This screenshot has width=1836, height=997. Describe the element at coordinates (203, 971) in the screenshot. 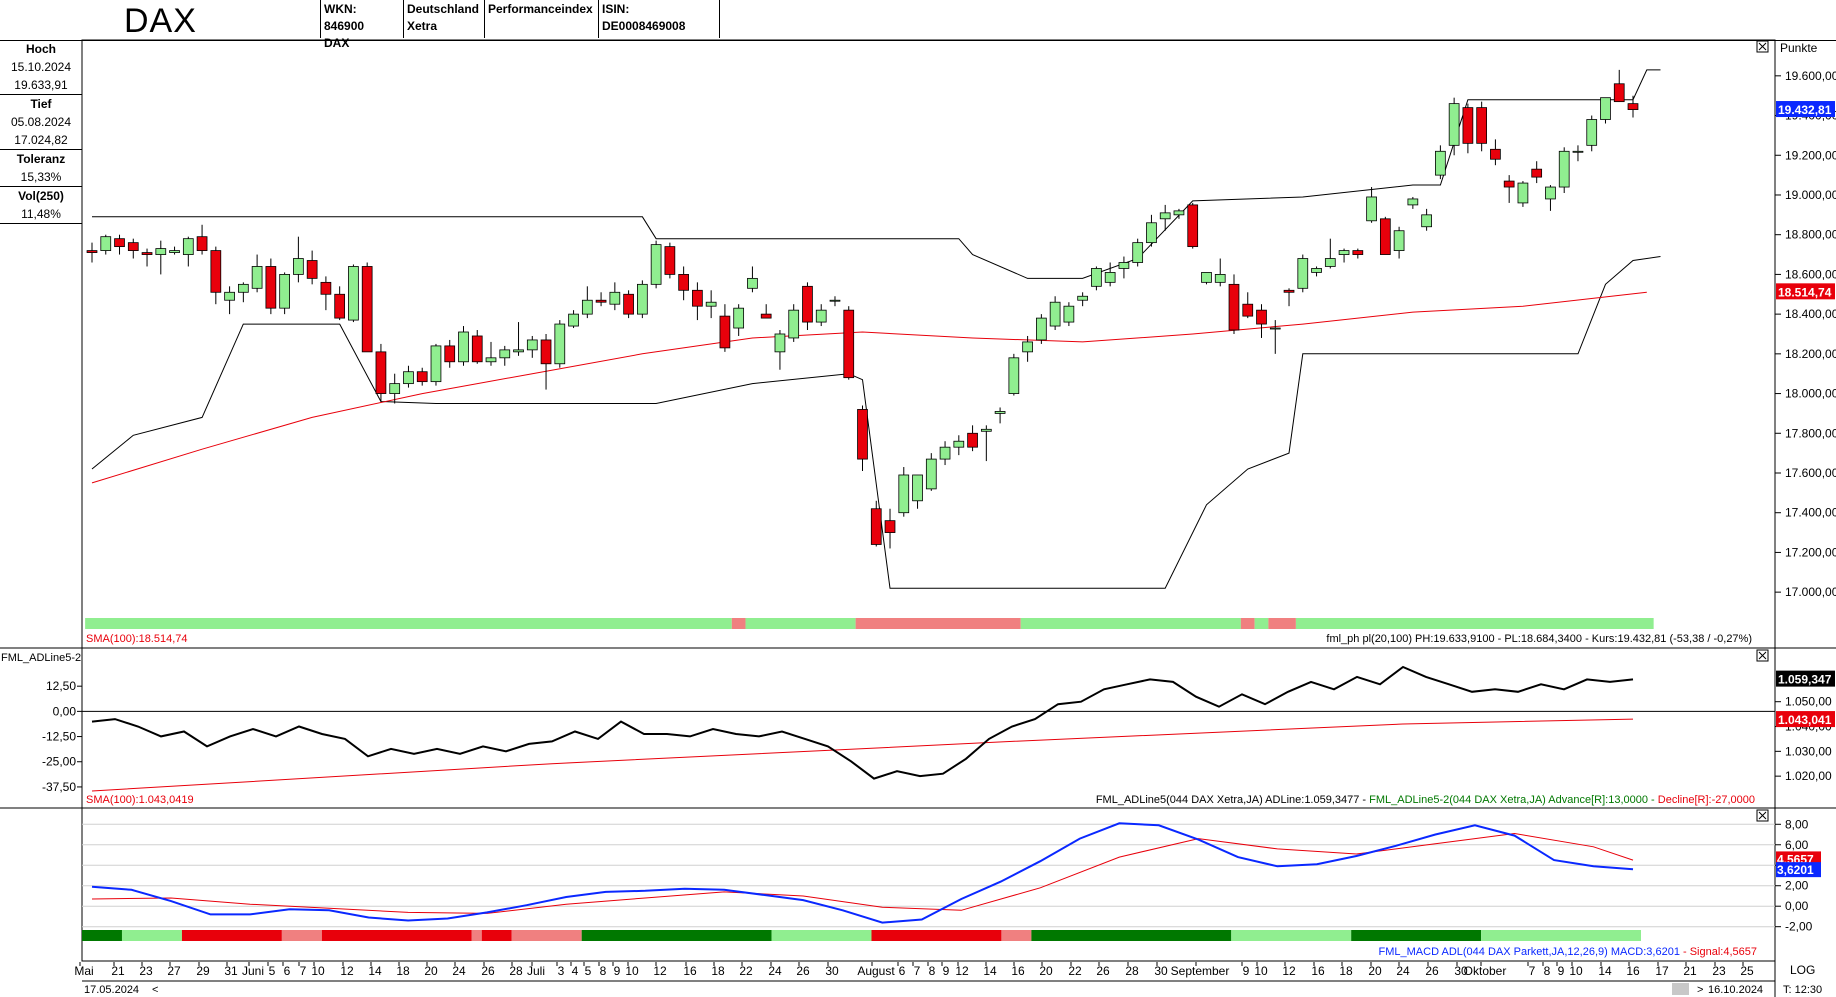

I see `x-tick-label: 29` at that location.